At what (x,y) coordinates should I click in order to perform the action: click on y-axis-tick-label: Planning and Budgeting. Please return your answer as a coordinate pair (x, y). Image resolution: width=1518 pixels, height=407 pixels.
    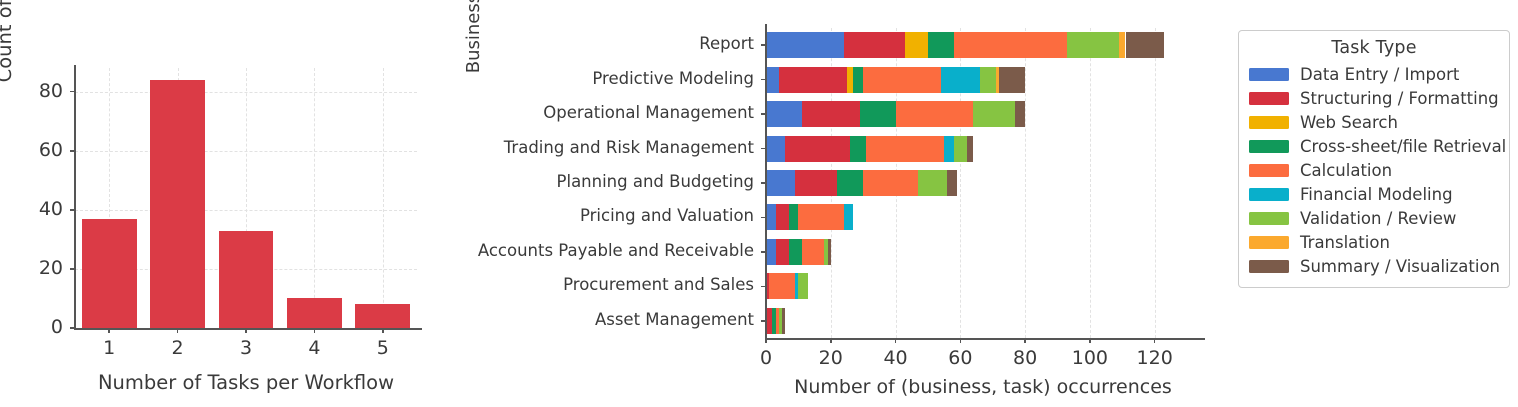
    Looking at the image, I should click on (655, 181).